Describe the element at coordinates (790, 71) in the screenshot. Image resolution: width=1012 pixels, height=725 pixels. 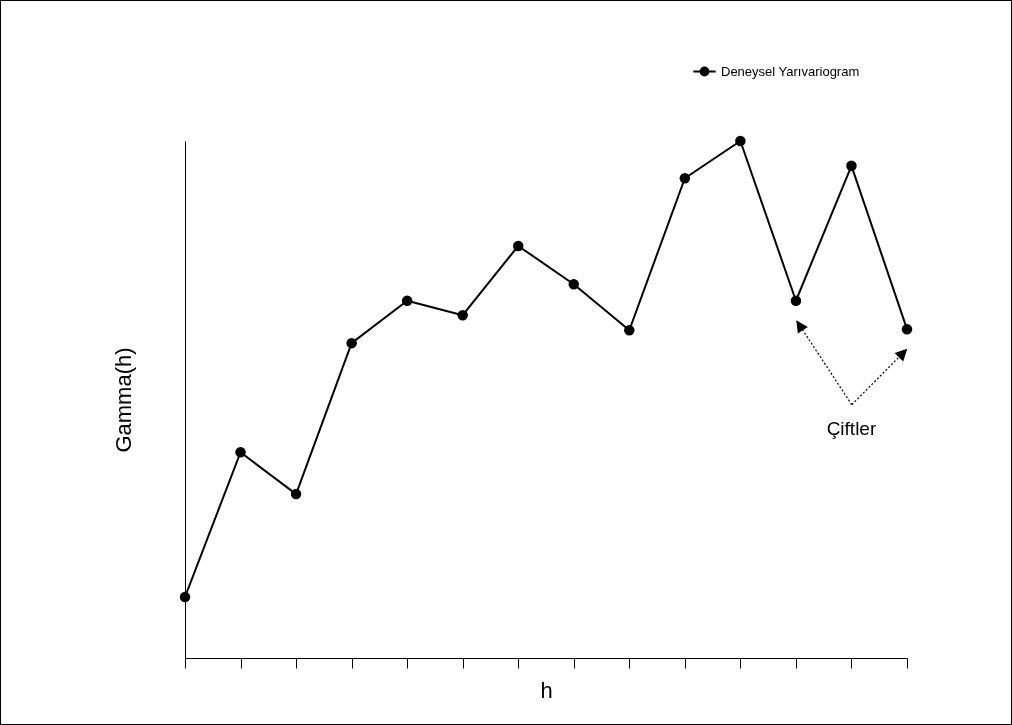
I see `legend-label: Deneysel Yarıvariogram` at that location.